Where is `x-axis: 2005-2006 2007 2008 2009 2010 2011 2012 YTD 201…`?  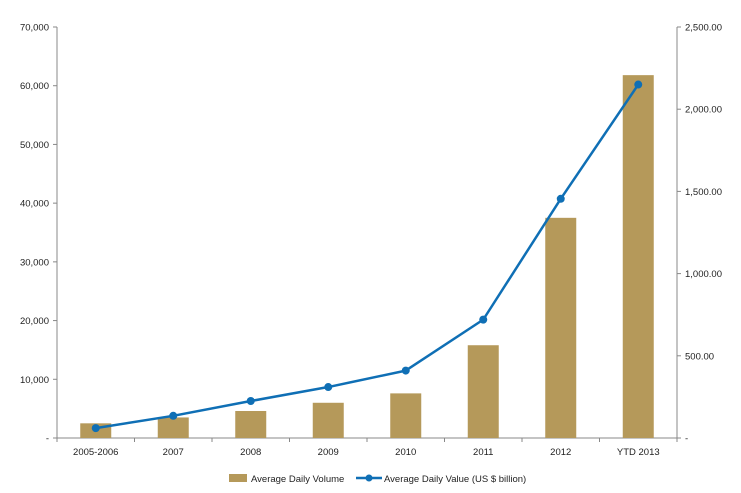 x-axis: 2005-2006 2007 2008 2009 2010 2011 2012 YTD 201… is located at coordinates (367, 447).